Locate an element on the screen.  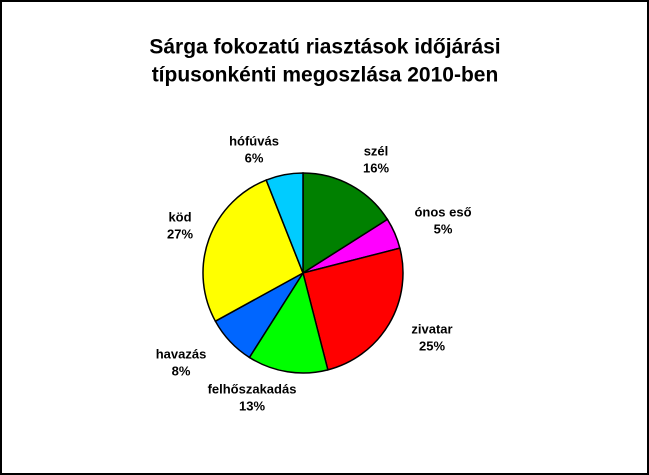
slice-label: felhőszakadás is located at coordinates (252, 388).